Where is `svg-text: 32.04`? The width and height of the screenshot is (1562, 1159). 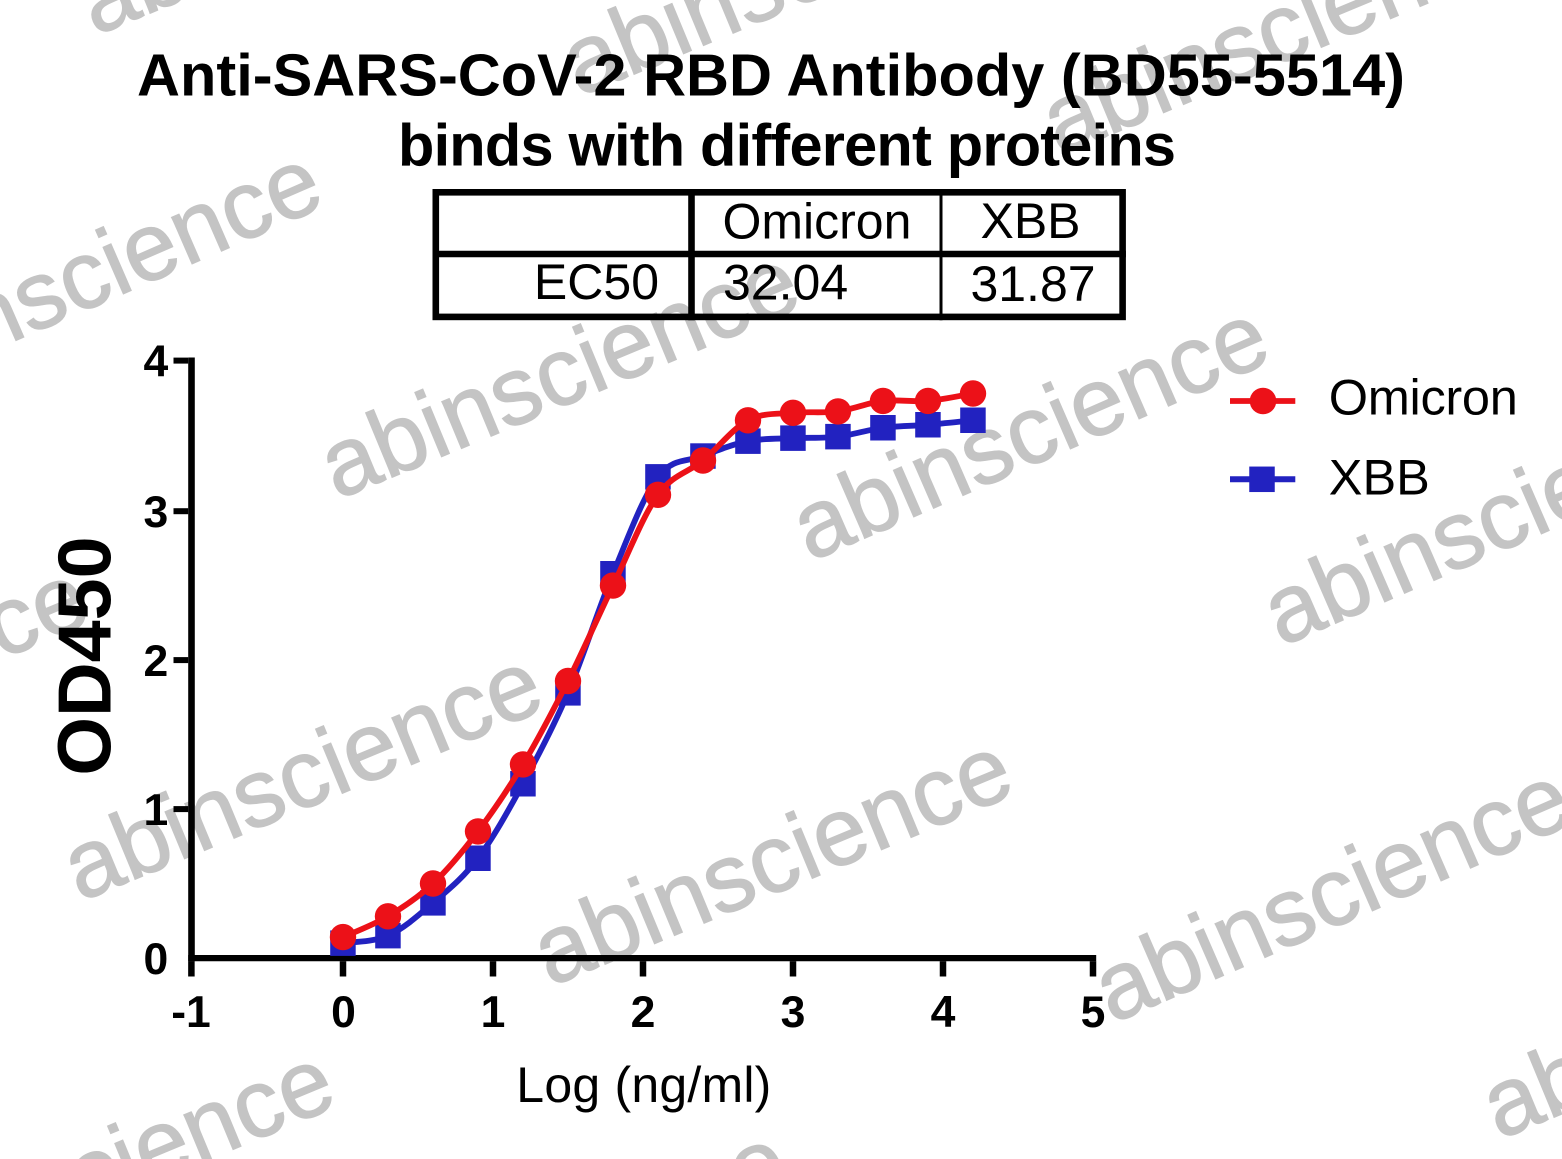 svg-text: 32.04 is located at coordinates (785, 283).